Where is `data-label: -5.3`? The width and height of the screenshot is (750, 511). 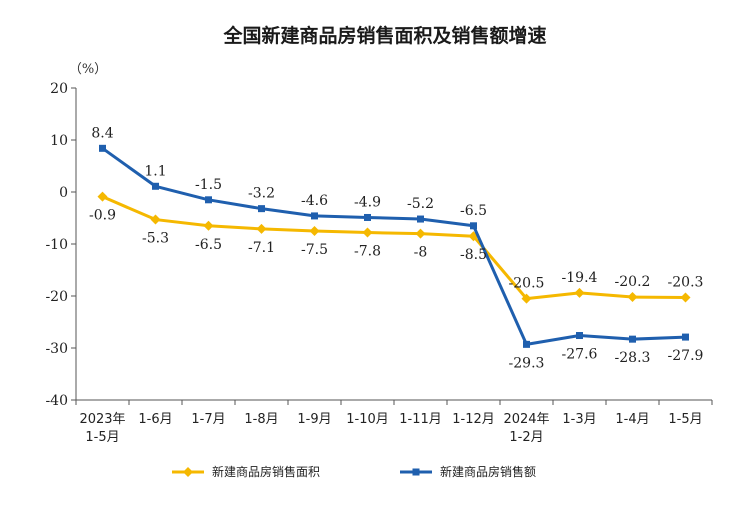 data-label: -5.3 is located at coordinates (155, 239).